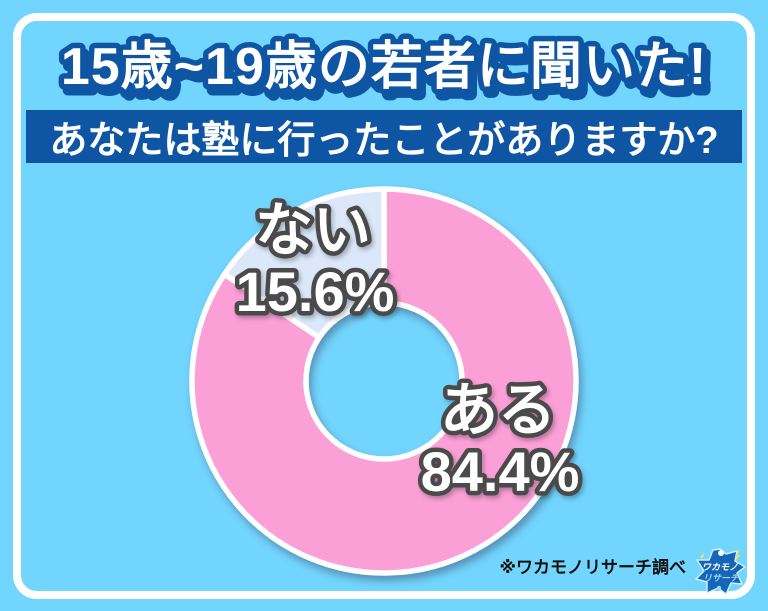  I want to click on logo-text-line2: リサーチ, so click(721, 578).